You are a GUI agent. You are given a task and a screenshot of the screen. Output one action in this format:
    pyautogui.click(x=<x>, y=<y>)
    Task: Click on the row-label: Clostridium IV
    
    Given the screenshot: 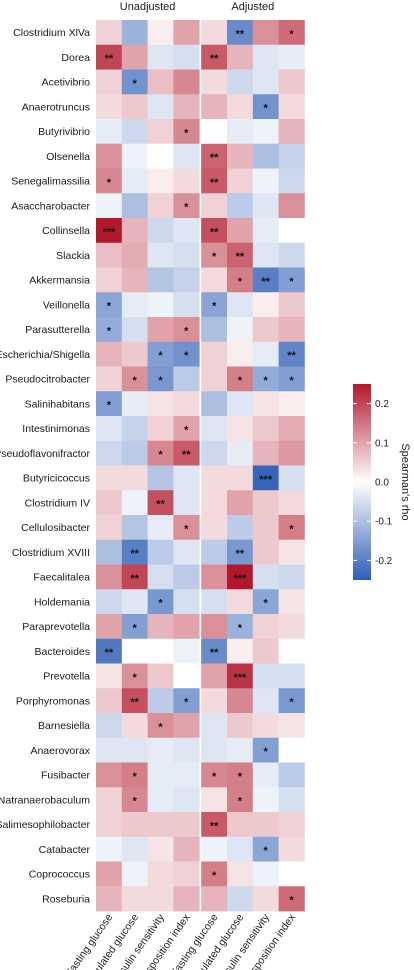 What is the action you would take?
    pyautogui.click(x=57, y=503)
    